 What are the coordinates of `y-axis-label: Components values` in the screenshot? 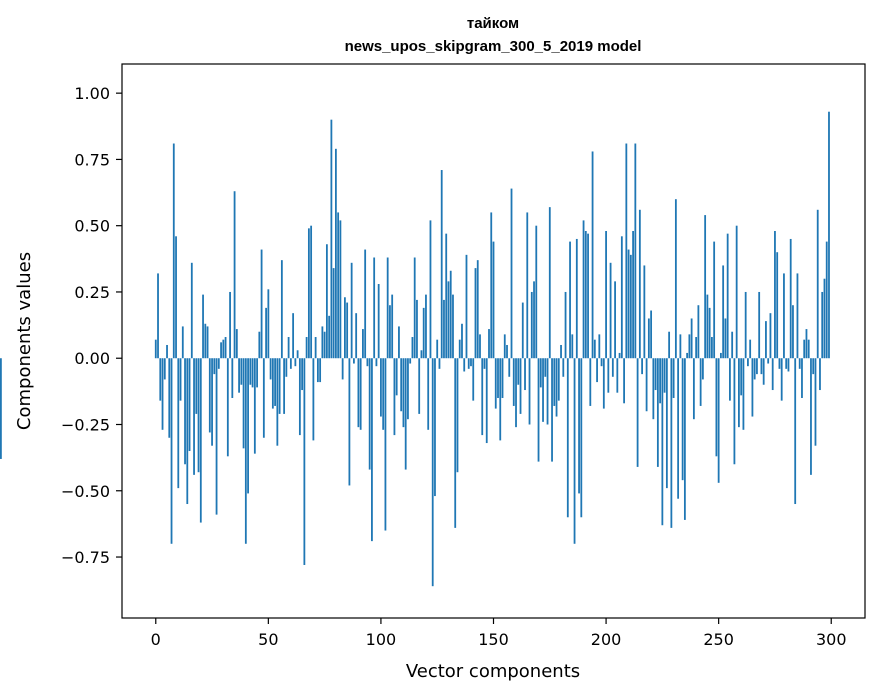 It's located at (24, 341).